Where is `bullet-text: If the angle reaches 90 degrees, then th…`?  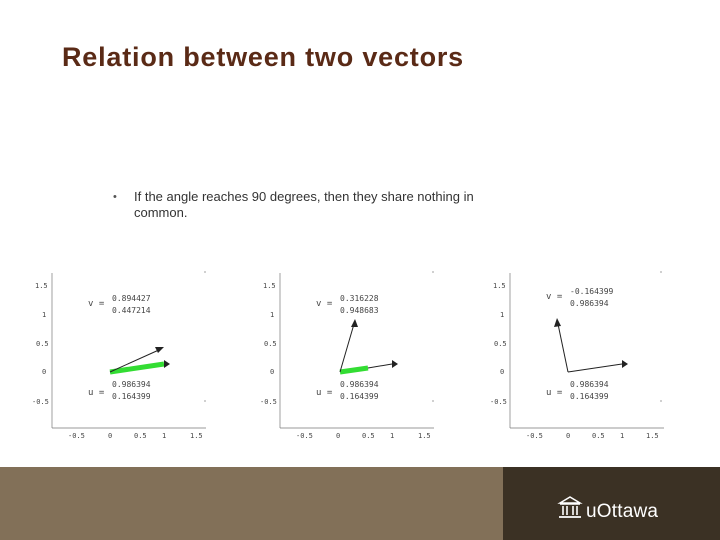
bullet-text: If the angle reaches 90 degrees, then th… is located at coordinates (304, 204).